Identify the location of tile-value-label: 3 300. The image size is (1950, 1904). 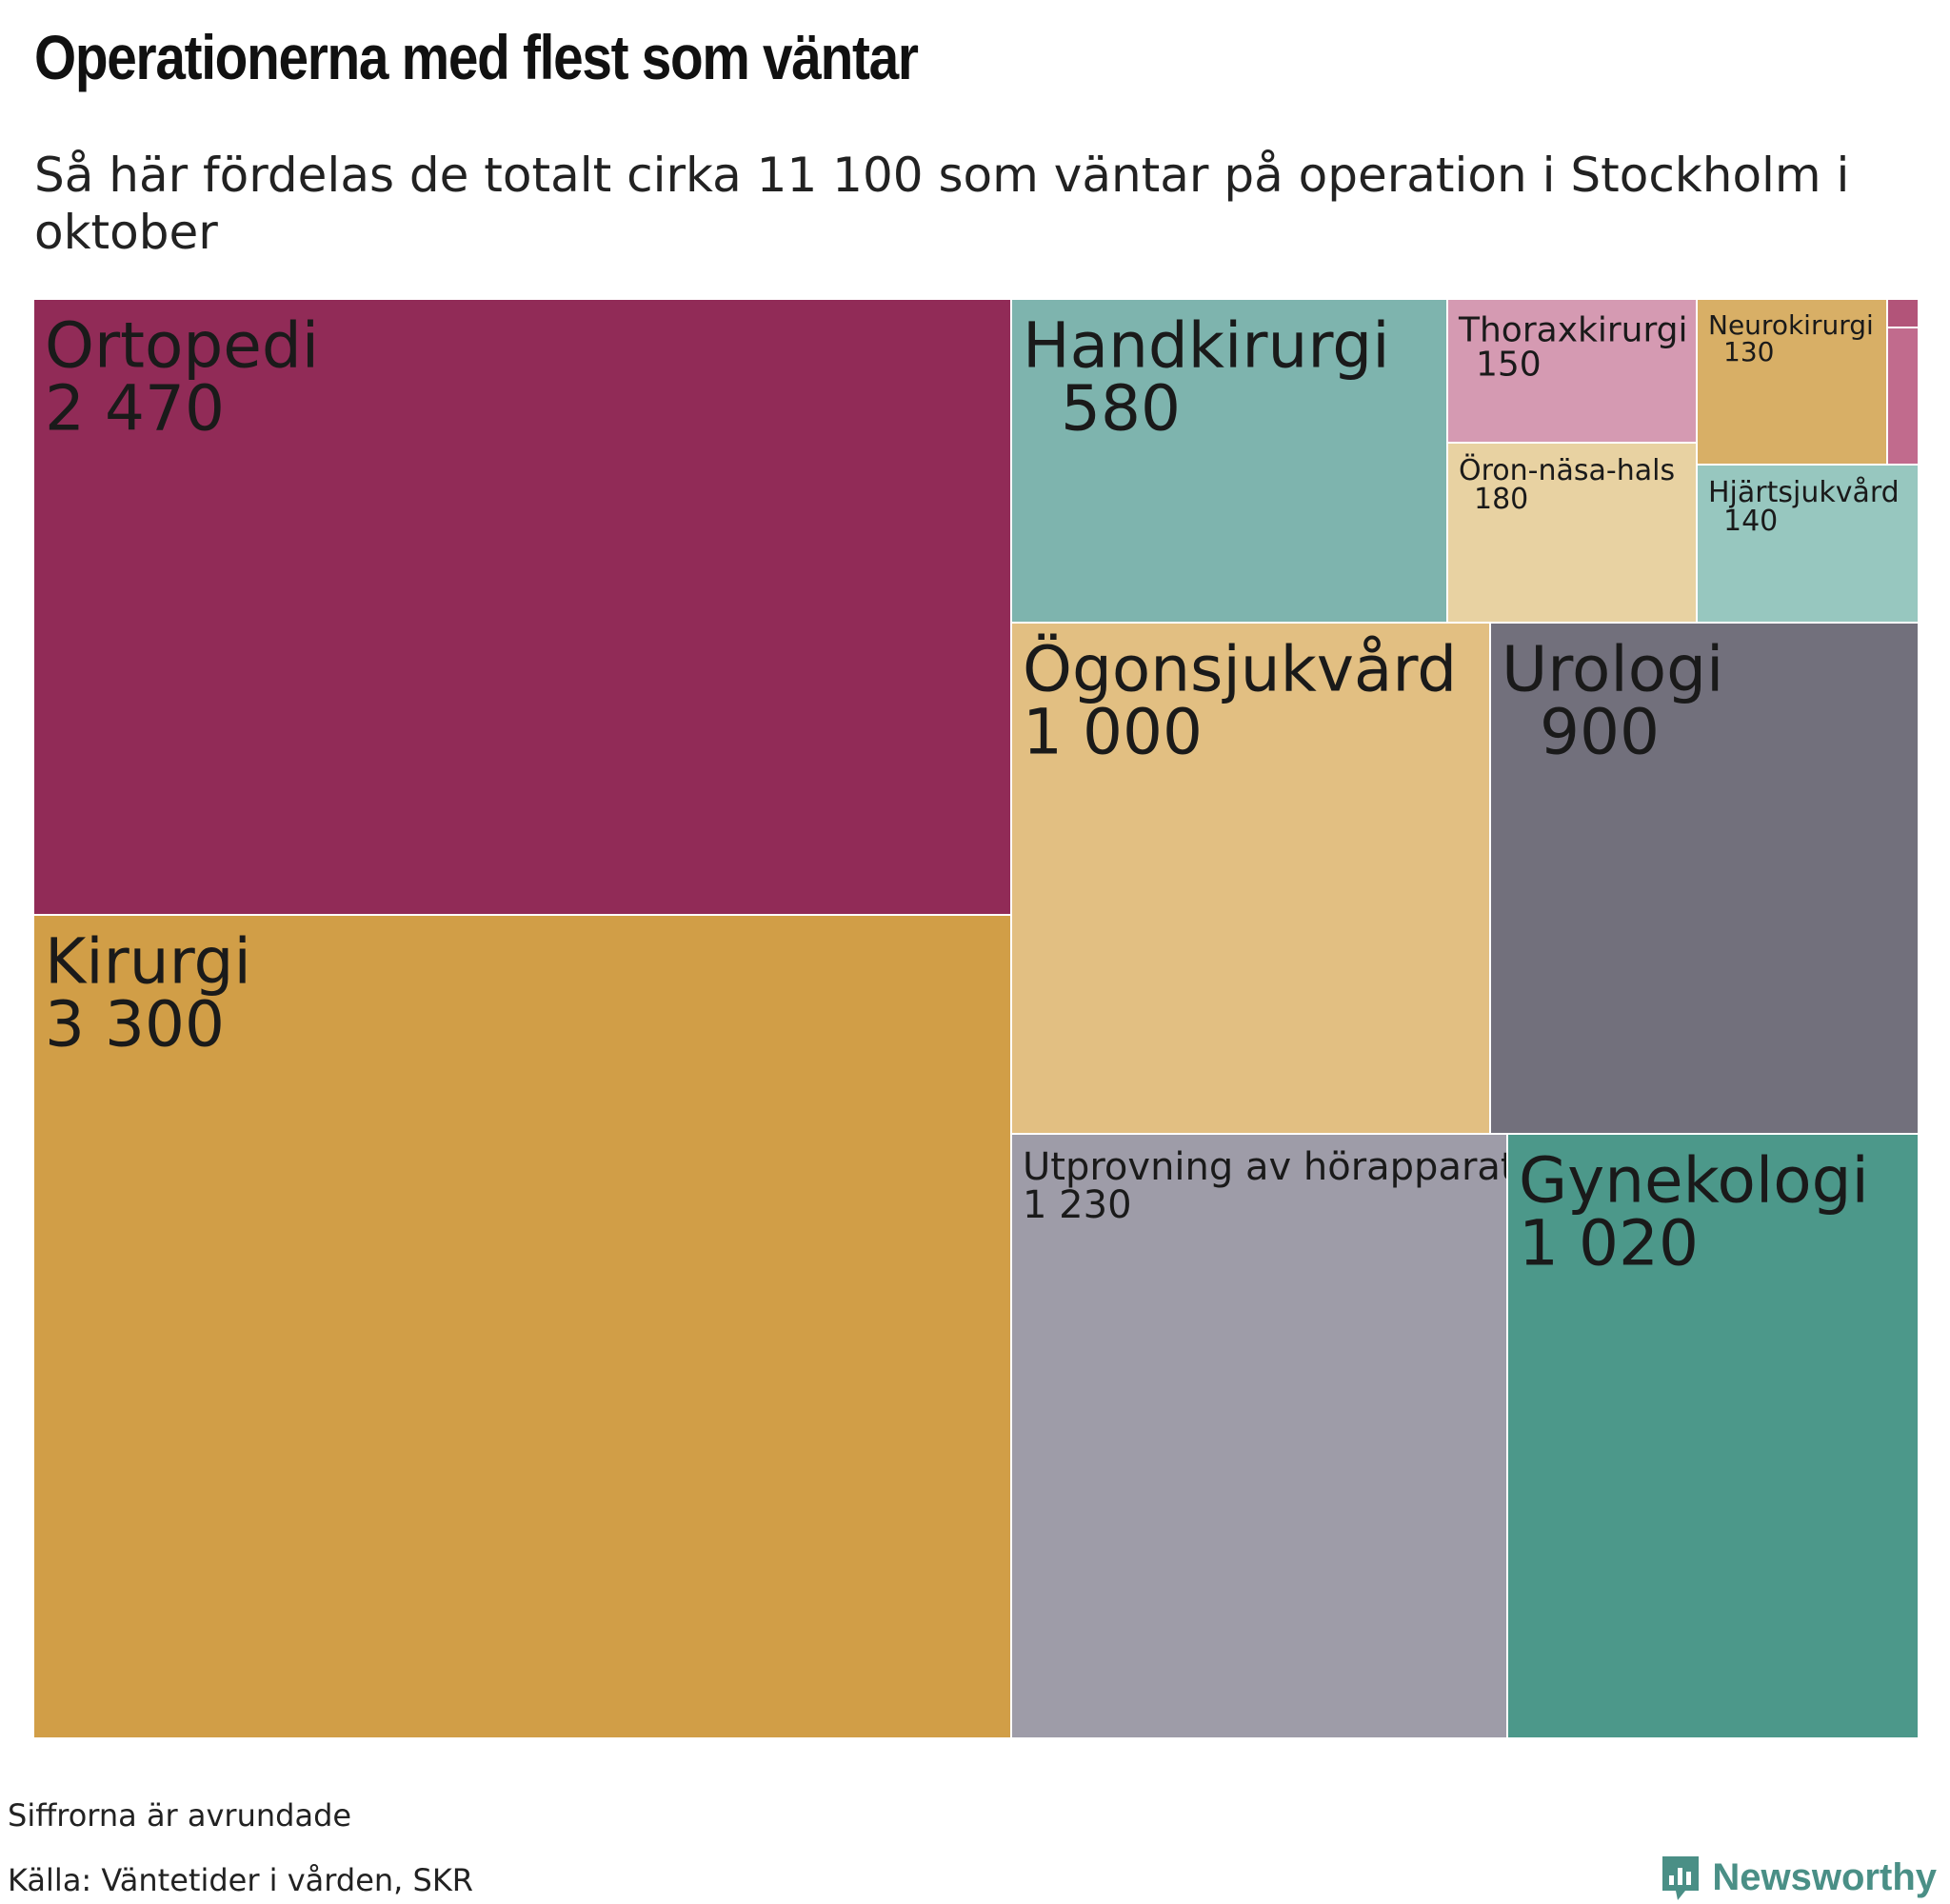
(135, 1024).